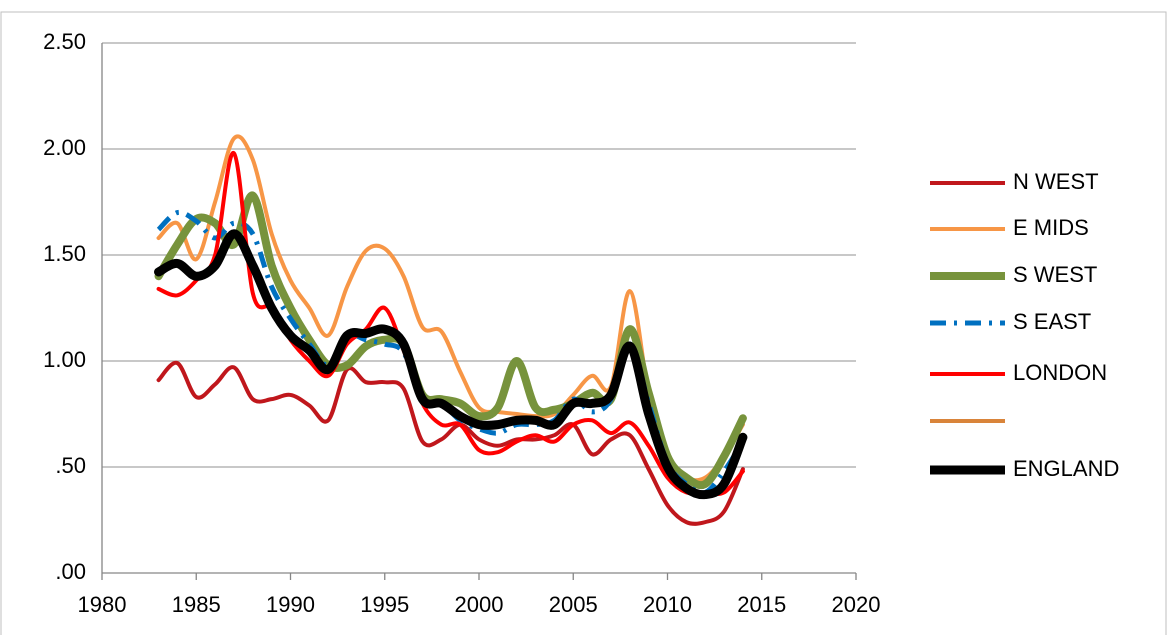  What do you see at coordinates (573, 604) in the screenshot?
I see `x-tick-label: 2005` at bounding box center [573, 604].